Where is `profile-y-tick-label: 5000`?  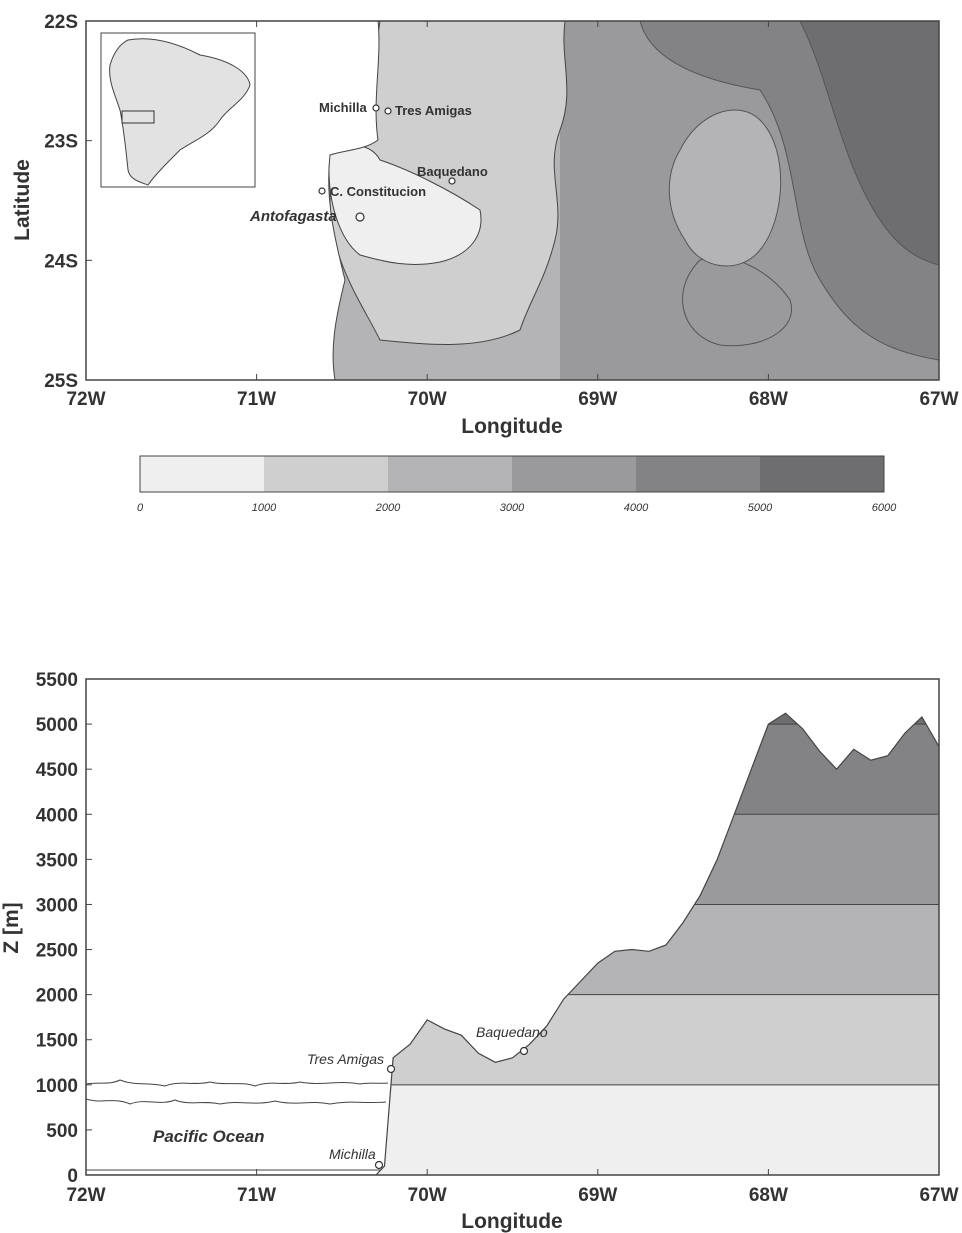 profile-y-tick-label: 5000 is located at coordinates (57, 725).